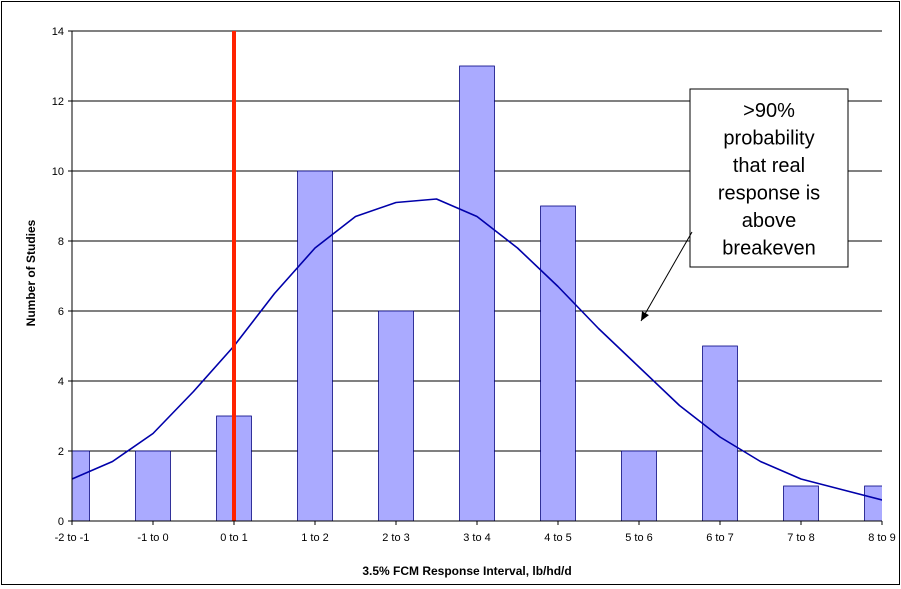 This screenshot has width=901, height=589. Describe the element at coordinates (61, 382) in the screenshot. I see `y-tick-label: 4` at that location.